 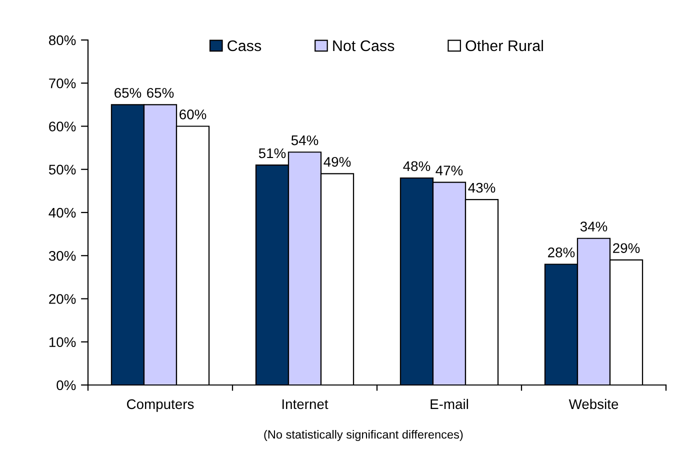 What do you see at coordinates (160, 405) in the screenshot?
I see `x-tick-label: Computers` at bounding box center [160, 405].